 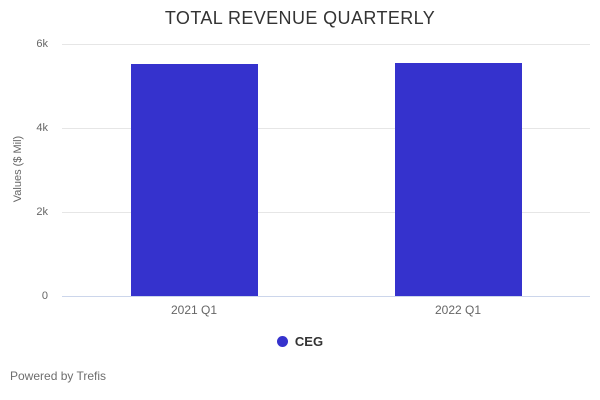 I want to click on y-tick-label: 2k, so click(x=42, y=212).